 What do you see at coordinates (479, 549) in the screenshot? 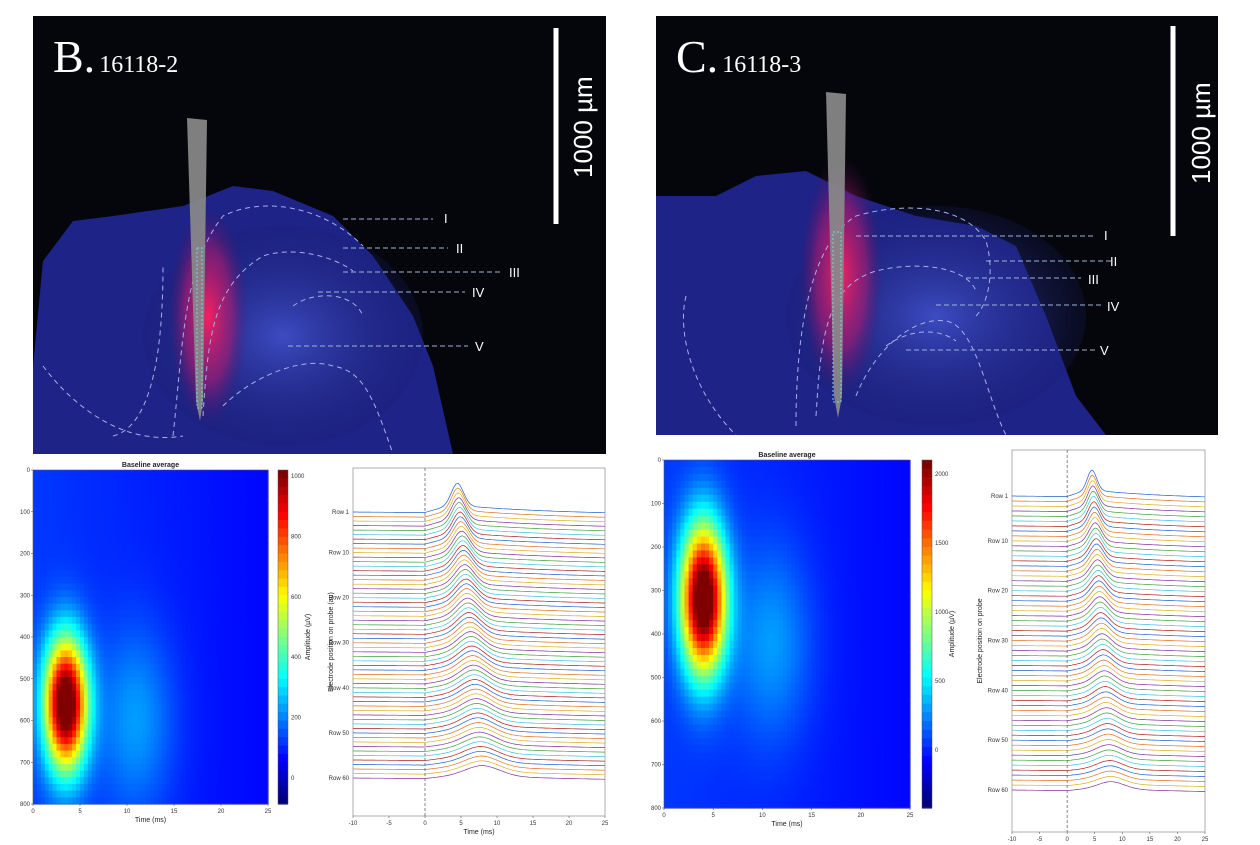
I see `trace-line` at bounding box center [479, 549].